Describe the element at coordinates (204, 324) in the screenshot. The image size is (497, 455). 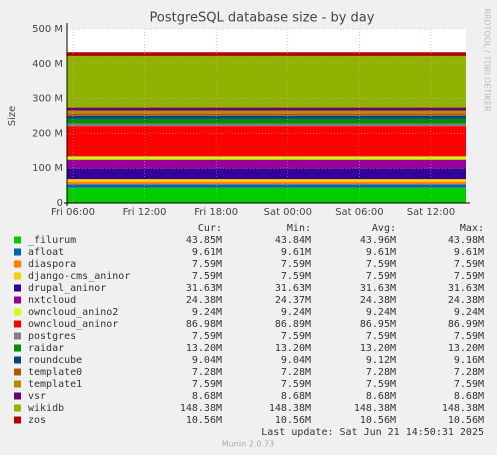
I see `legend-value: 86.98M` at that location.